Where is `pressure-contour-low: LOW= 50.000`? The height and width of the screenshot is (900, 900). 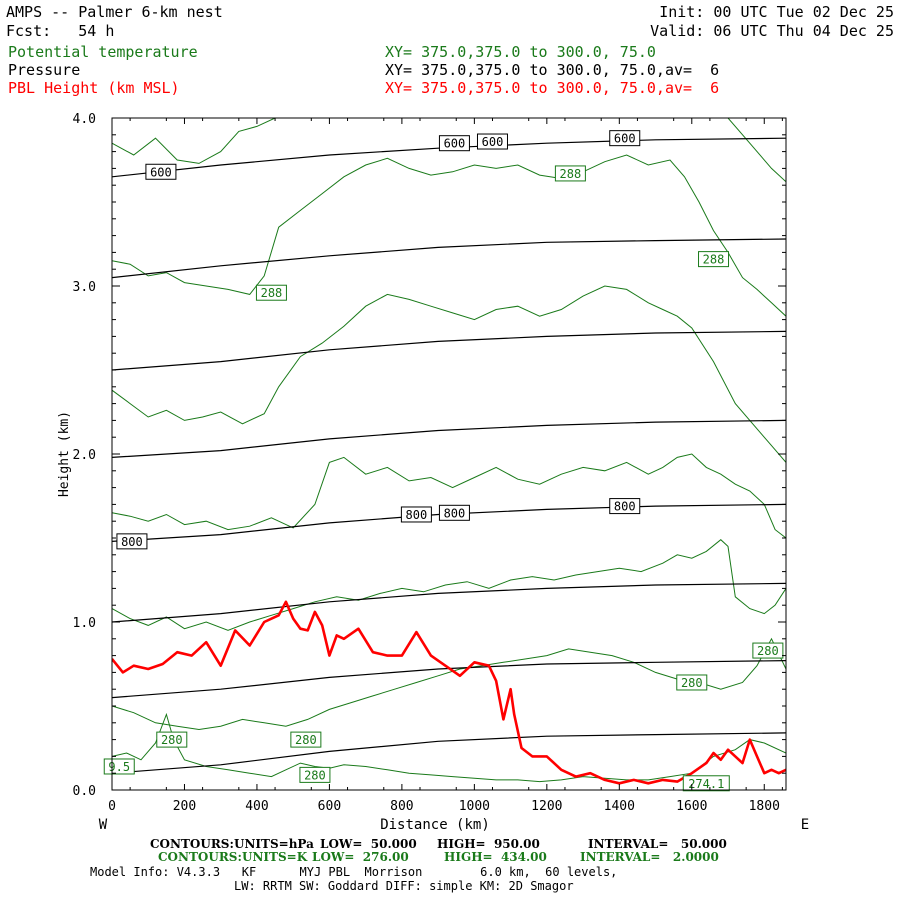 pressure-contour-low: LOW= 50.000 is located at coordinates (368, 844).